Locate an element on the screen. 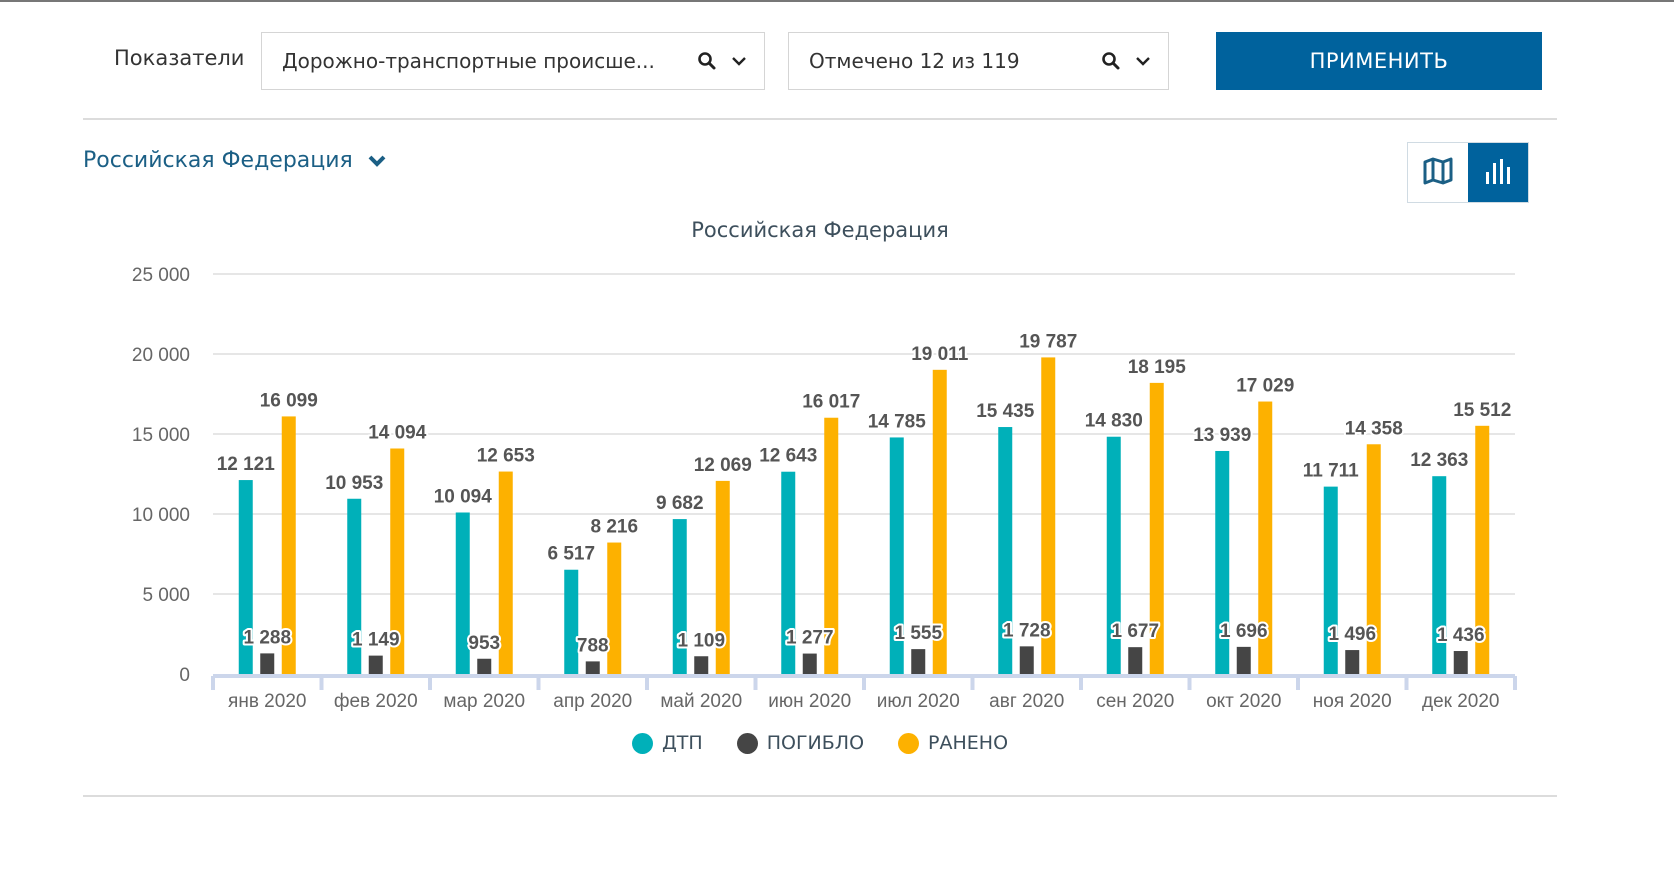 This screenshot has height=876, width=1674. data-label-0: 15 435 is located at coordinates (1005, 411).